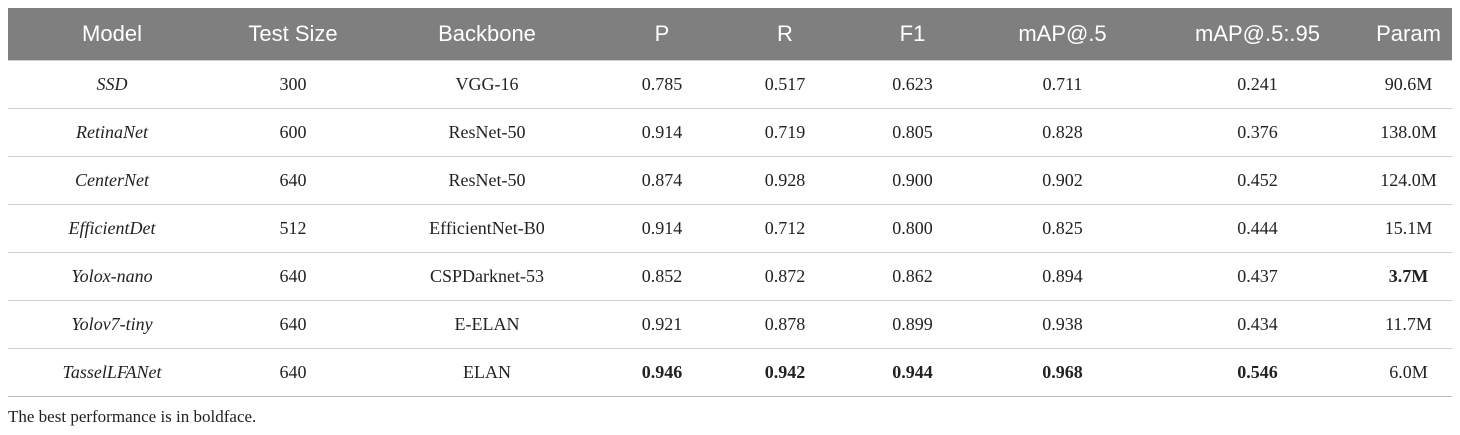 The height and width of the screenshot is (435, 1460). Describe the element at coordinates (1062, 372) in the screenshot. I see `table-cell: 0.968` at that location.